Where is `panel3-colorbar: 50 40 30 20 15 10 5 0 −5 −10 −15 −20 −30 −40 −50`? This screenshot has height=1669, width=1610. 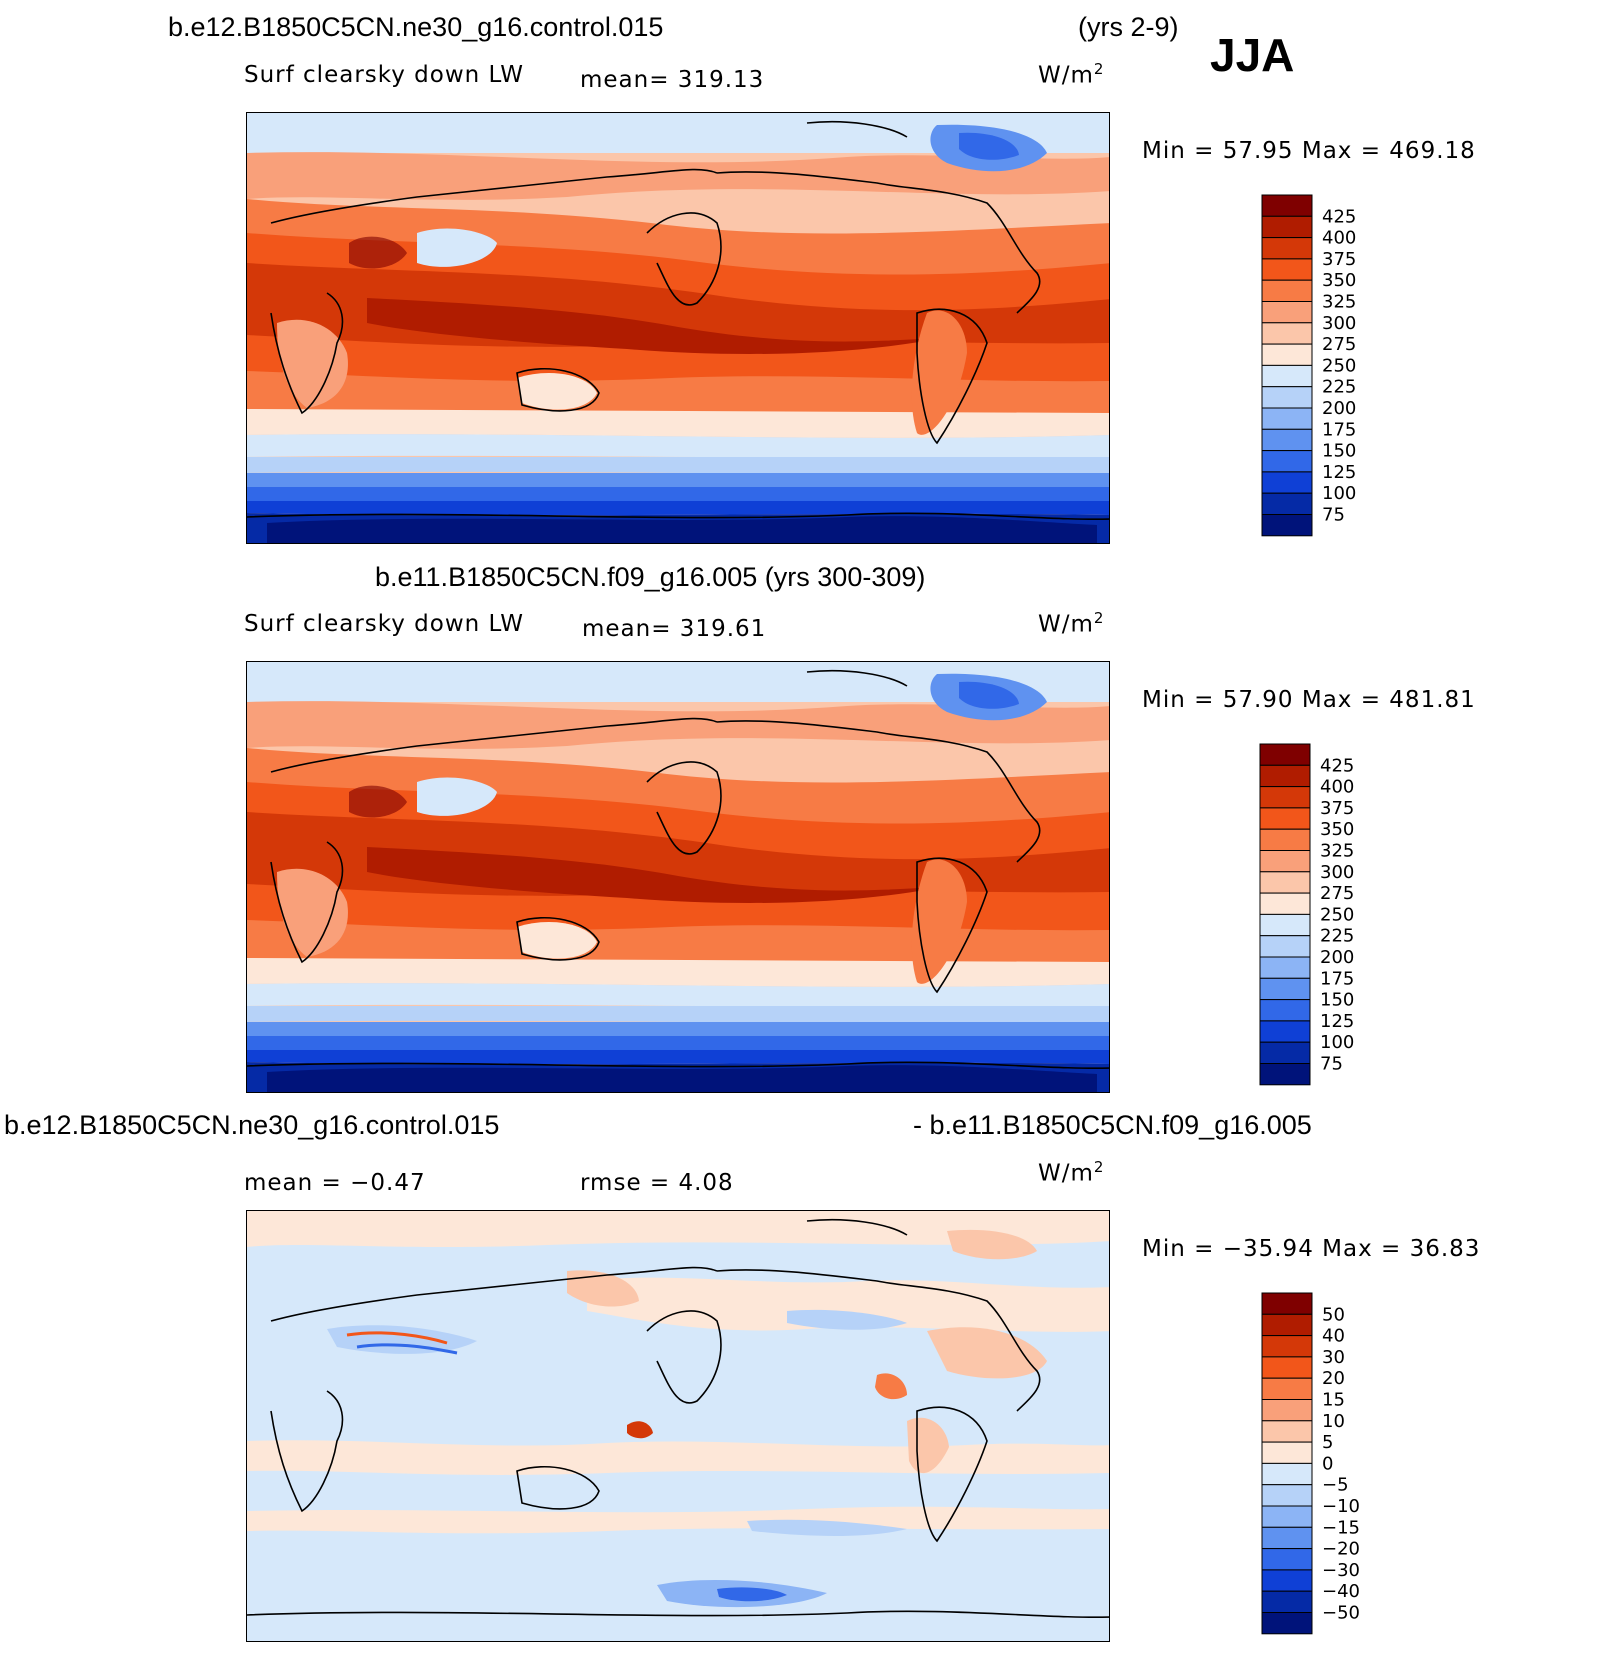 panel3-colorbar: 50 40 30 20 15 10 5 0 −5 −10 −15 −20 −30 −40 −50 is located at coordinates (1321, 1463).